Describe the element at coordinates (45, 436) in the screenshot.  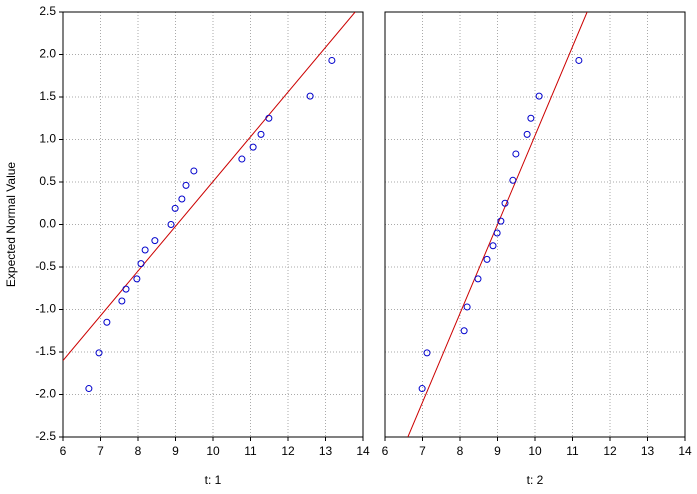
I see `y-tick-label: -2.5` at that location.